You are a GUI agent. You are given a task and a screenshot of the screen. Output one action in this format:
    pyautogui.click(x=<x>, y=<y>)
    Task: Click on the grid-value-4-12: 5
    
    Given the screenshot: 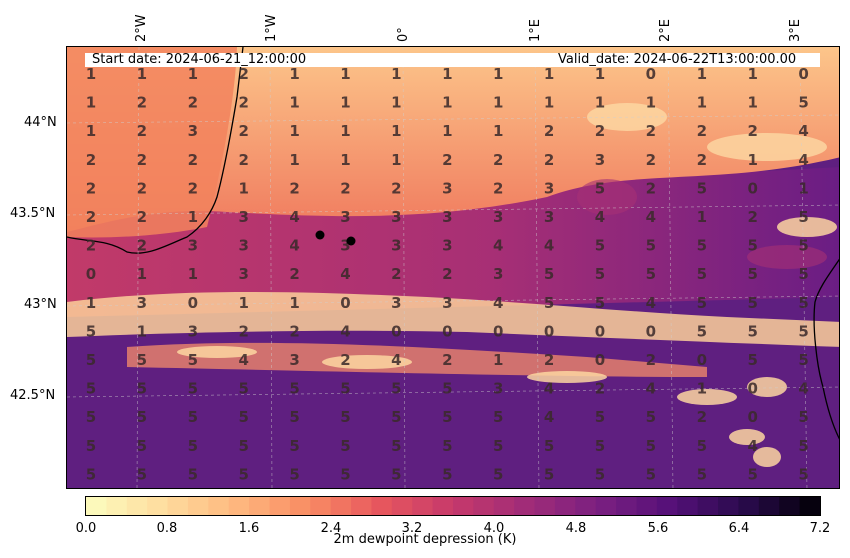 What is the action you would take?
    pyautogui.click(x=702, y=188)
    